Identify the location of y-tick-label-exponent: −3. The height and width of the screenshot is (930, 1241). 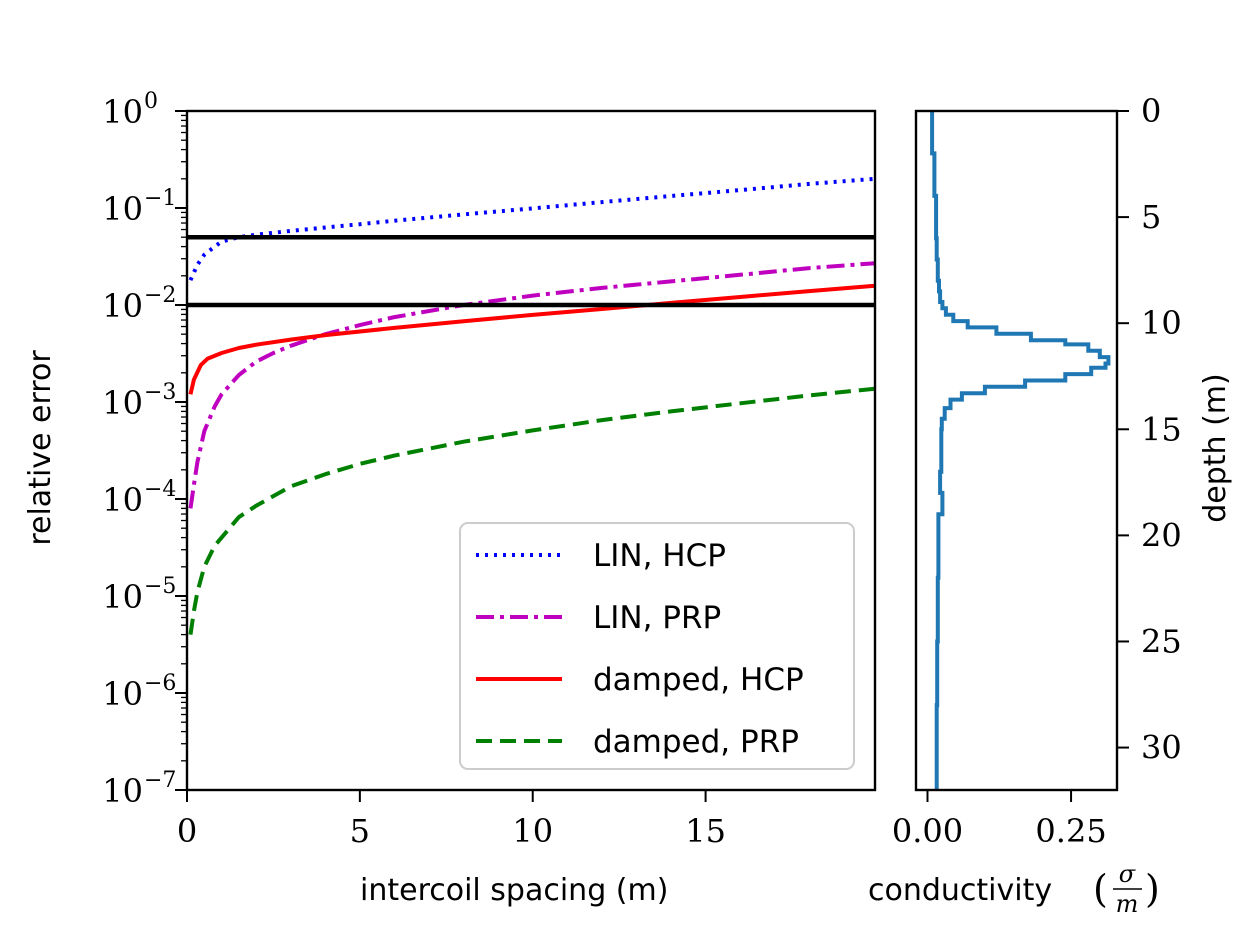
(160, 392).